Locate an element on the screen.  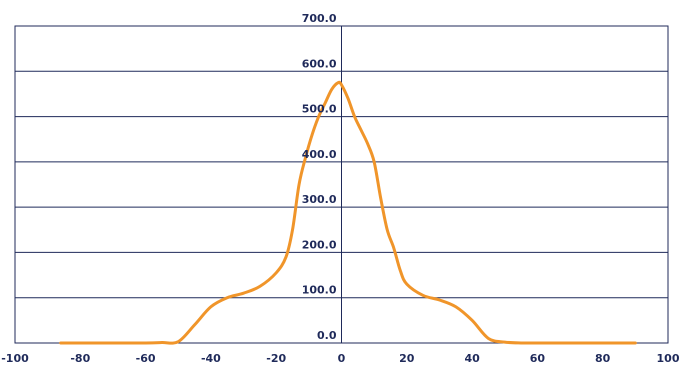
y-tick-label: 300.0 is located at coordinates (319, 199).